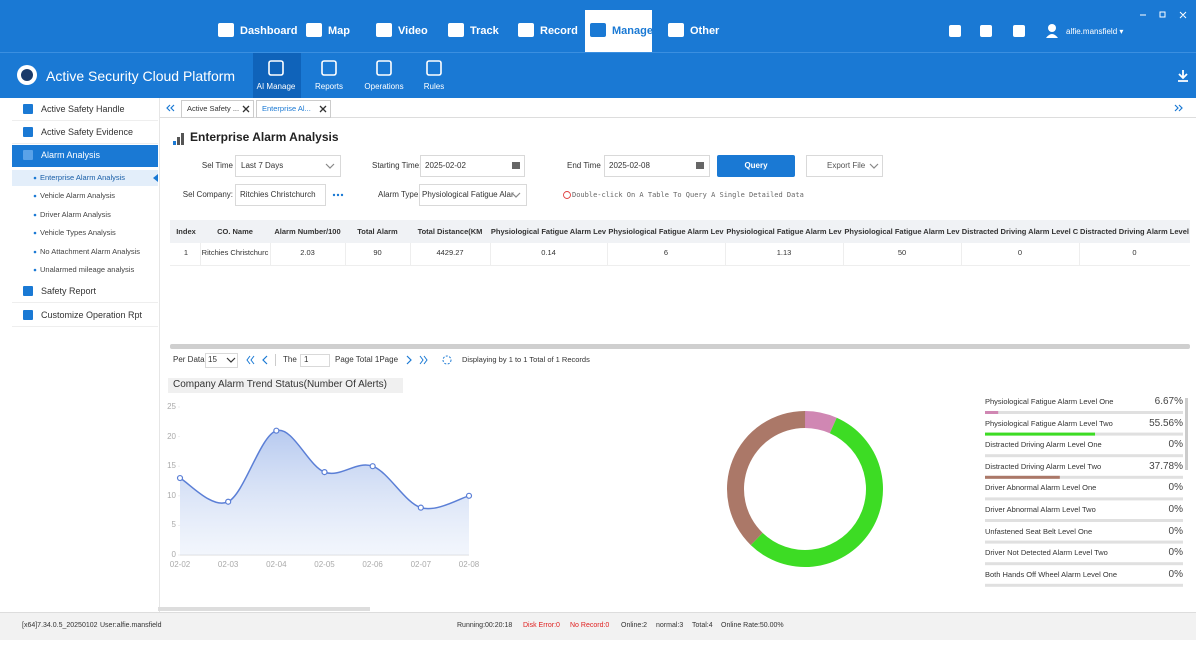  I want to click on export-label: Export File, so click(846, 165).